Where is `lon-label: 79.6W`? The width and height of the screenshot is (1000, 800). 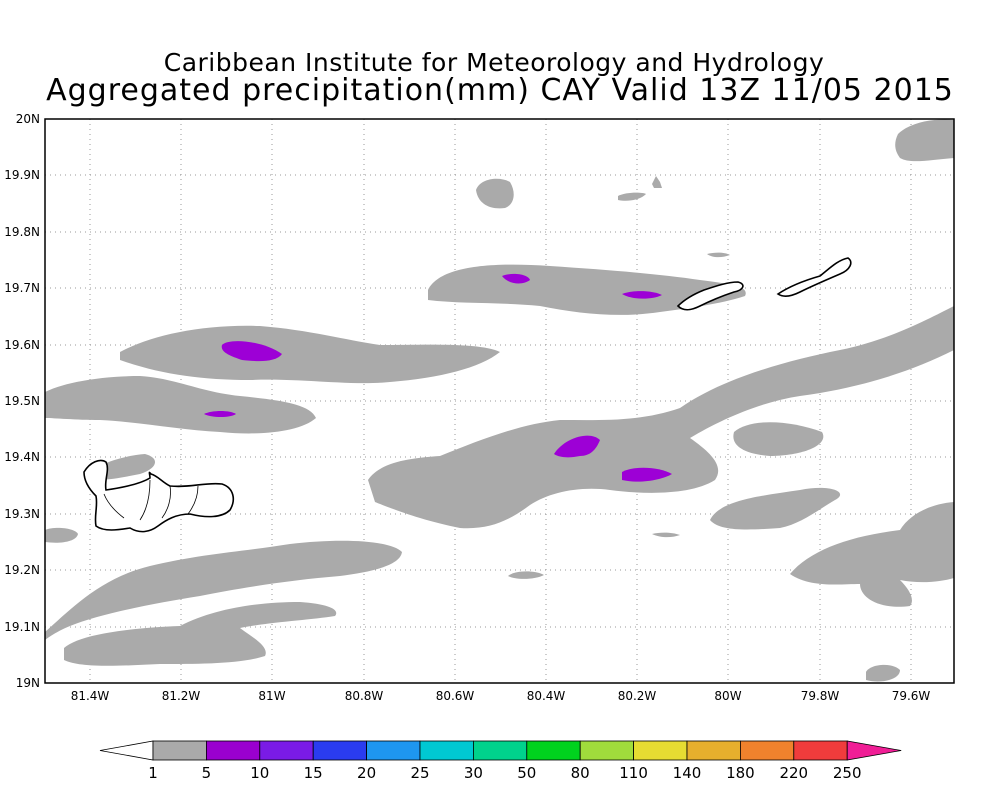
lon-label: 79.6W is located at coordinates (911, 696).